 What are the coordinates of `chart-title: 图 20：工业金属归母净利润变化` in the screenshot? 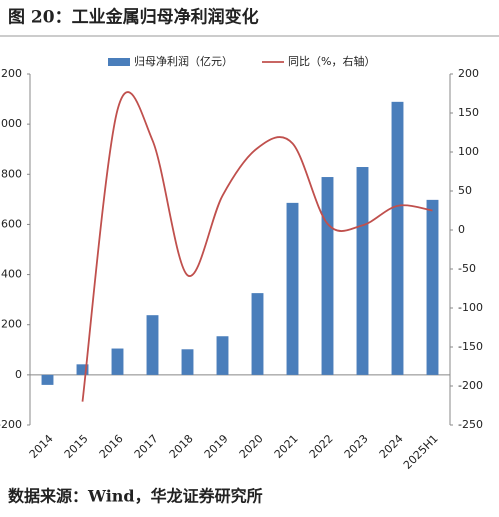 It's located at (133, 17).